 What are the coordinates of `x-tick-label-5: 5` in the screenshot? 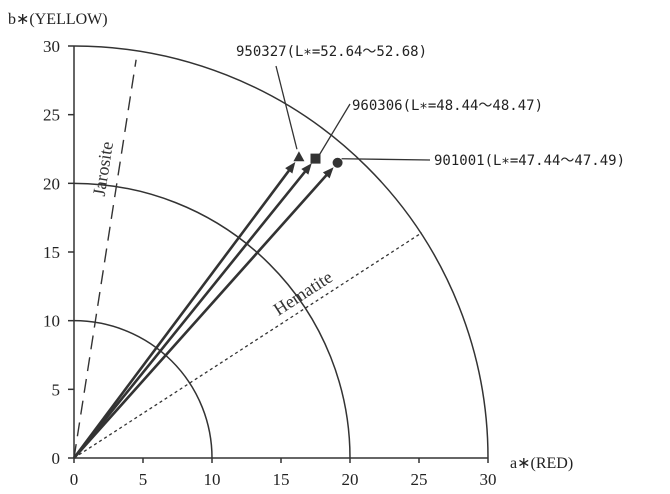 It's located at (143, 479).